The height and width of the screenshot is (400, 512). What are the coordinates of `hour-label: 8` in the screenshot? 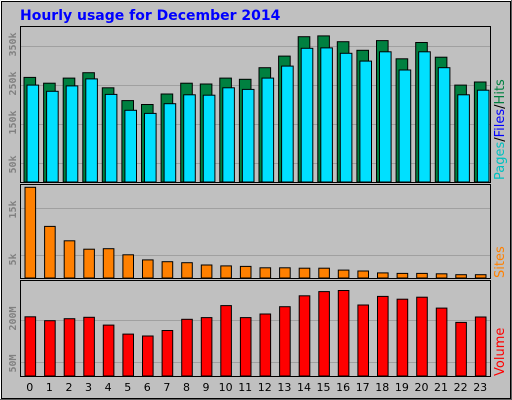 It's located at (186, 387).